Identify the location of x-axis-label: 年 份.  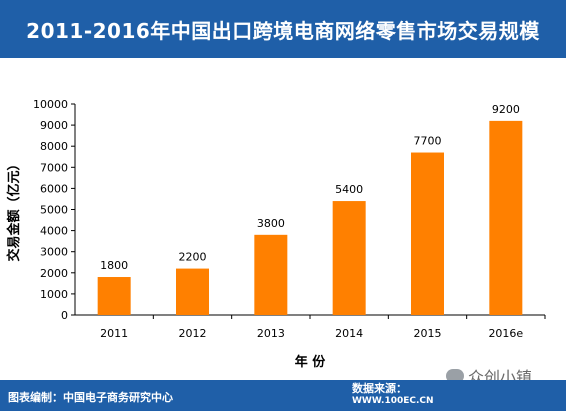
(311, 362).